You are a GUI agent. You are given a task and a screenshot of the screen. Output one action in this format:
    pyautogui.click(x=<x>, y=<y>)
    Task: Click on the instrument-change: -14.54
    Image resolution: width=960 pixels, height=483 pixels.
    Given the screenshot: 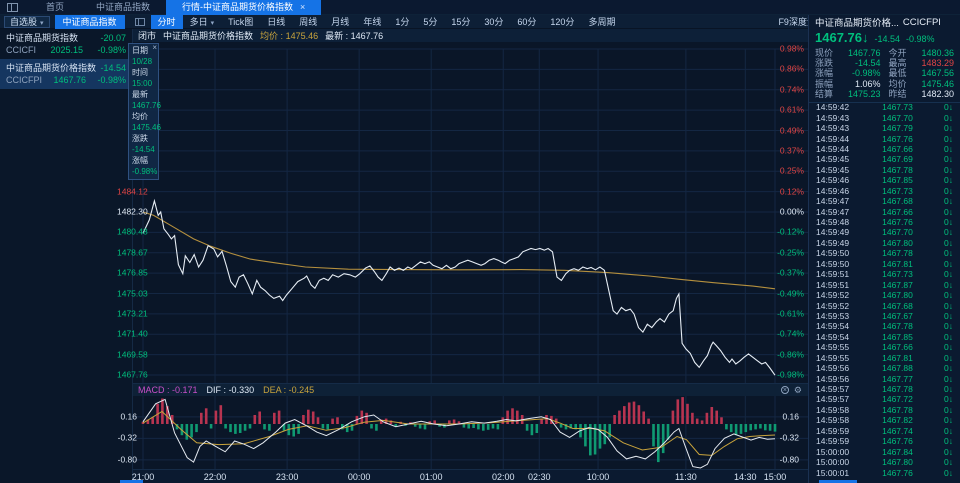 What is the action you would take?
    pyautogui.click(x=113, y=68)
    